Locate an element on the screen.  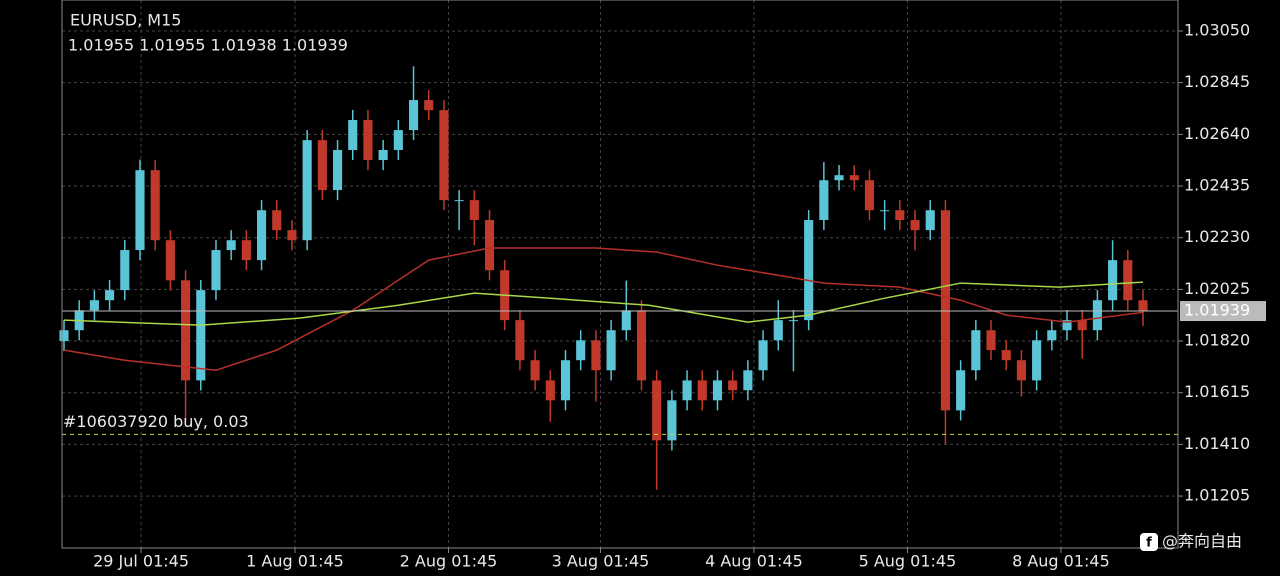
y-tick-label: 1.02435 is located at coordinates (1217, 185).